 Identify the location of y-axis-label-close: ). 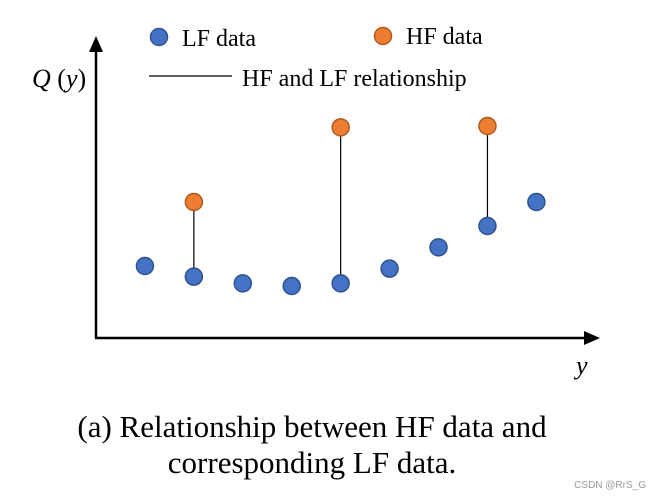
(82, 78).